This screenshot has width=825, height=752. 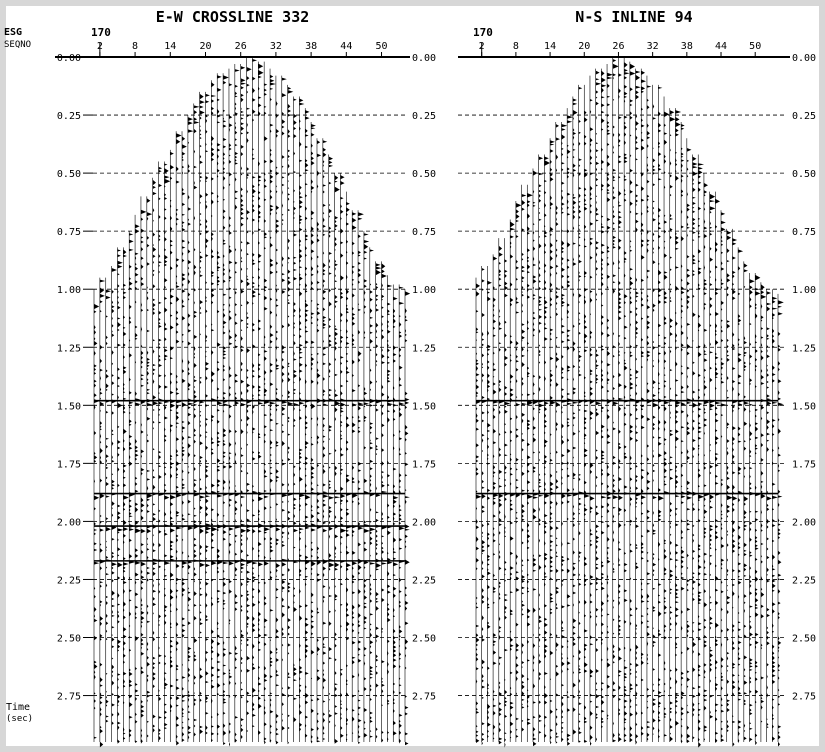 I want to click on y-tick-label-left: 1.75, so click(x=69, y=464).